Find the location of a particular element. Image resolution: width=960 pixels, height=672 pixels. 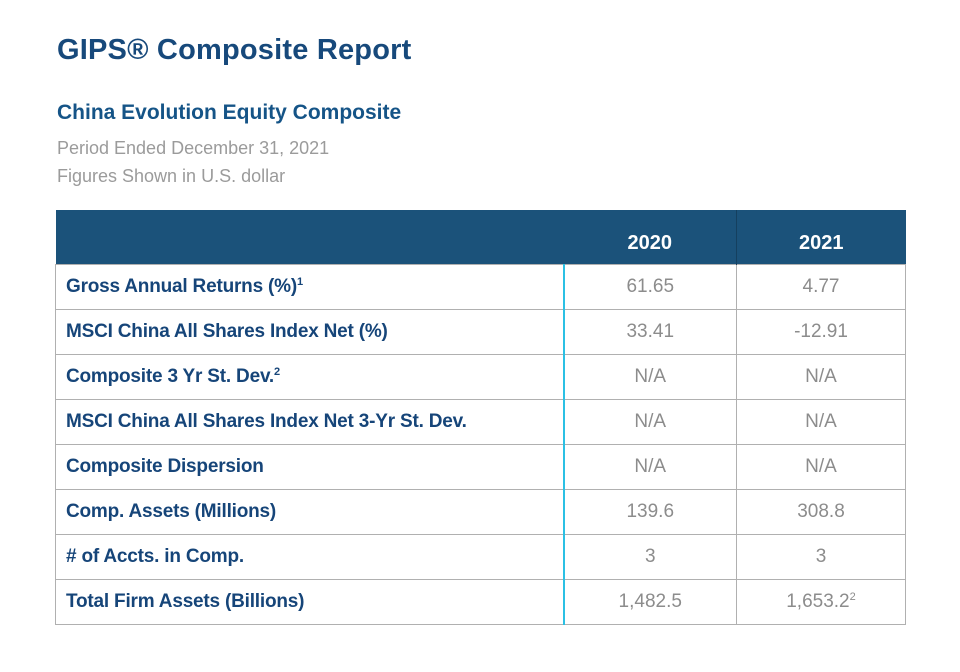

table-row: # of Accts. in Comp. 3 3 is located at coordinates (480, 557).